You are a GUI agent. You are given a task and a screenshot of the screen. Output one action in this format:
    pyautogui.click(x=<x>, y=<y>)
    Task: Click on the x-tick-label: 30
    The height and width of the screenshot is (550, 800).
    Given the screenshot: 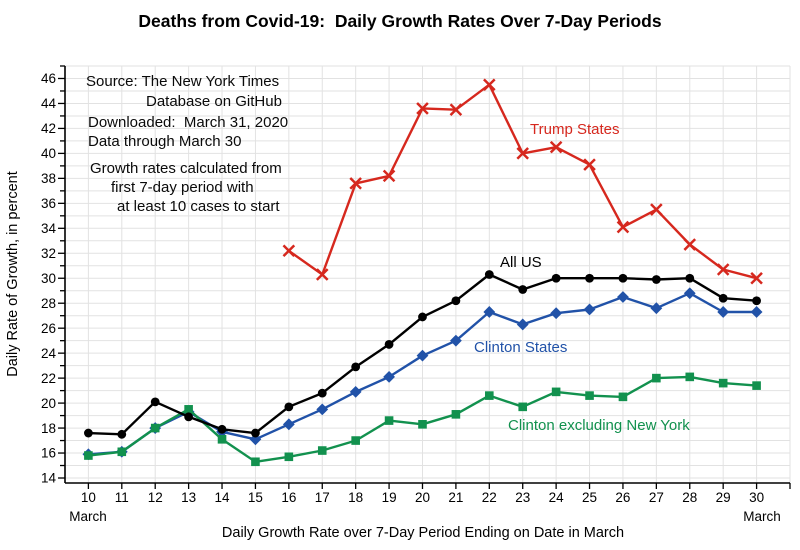 What is the action you would take?
    pyautogui.click(x=756, y=497)
    